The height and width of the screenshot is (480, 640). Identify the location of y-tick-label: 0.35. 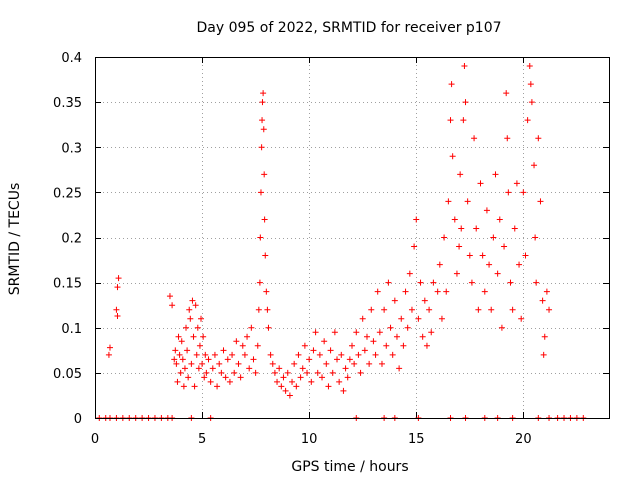
(67, 103).